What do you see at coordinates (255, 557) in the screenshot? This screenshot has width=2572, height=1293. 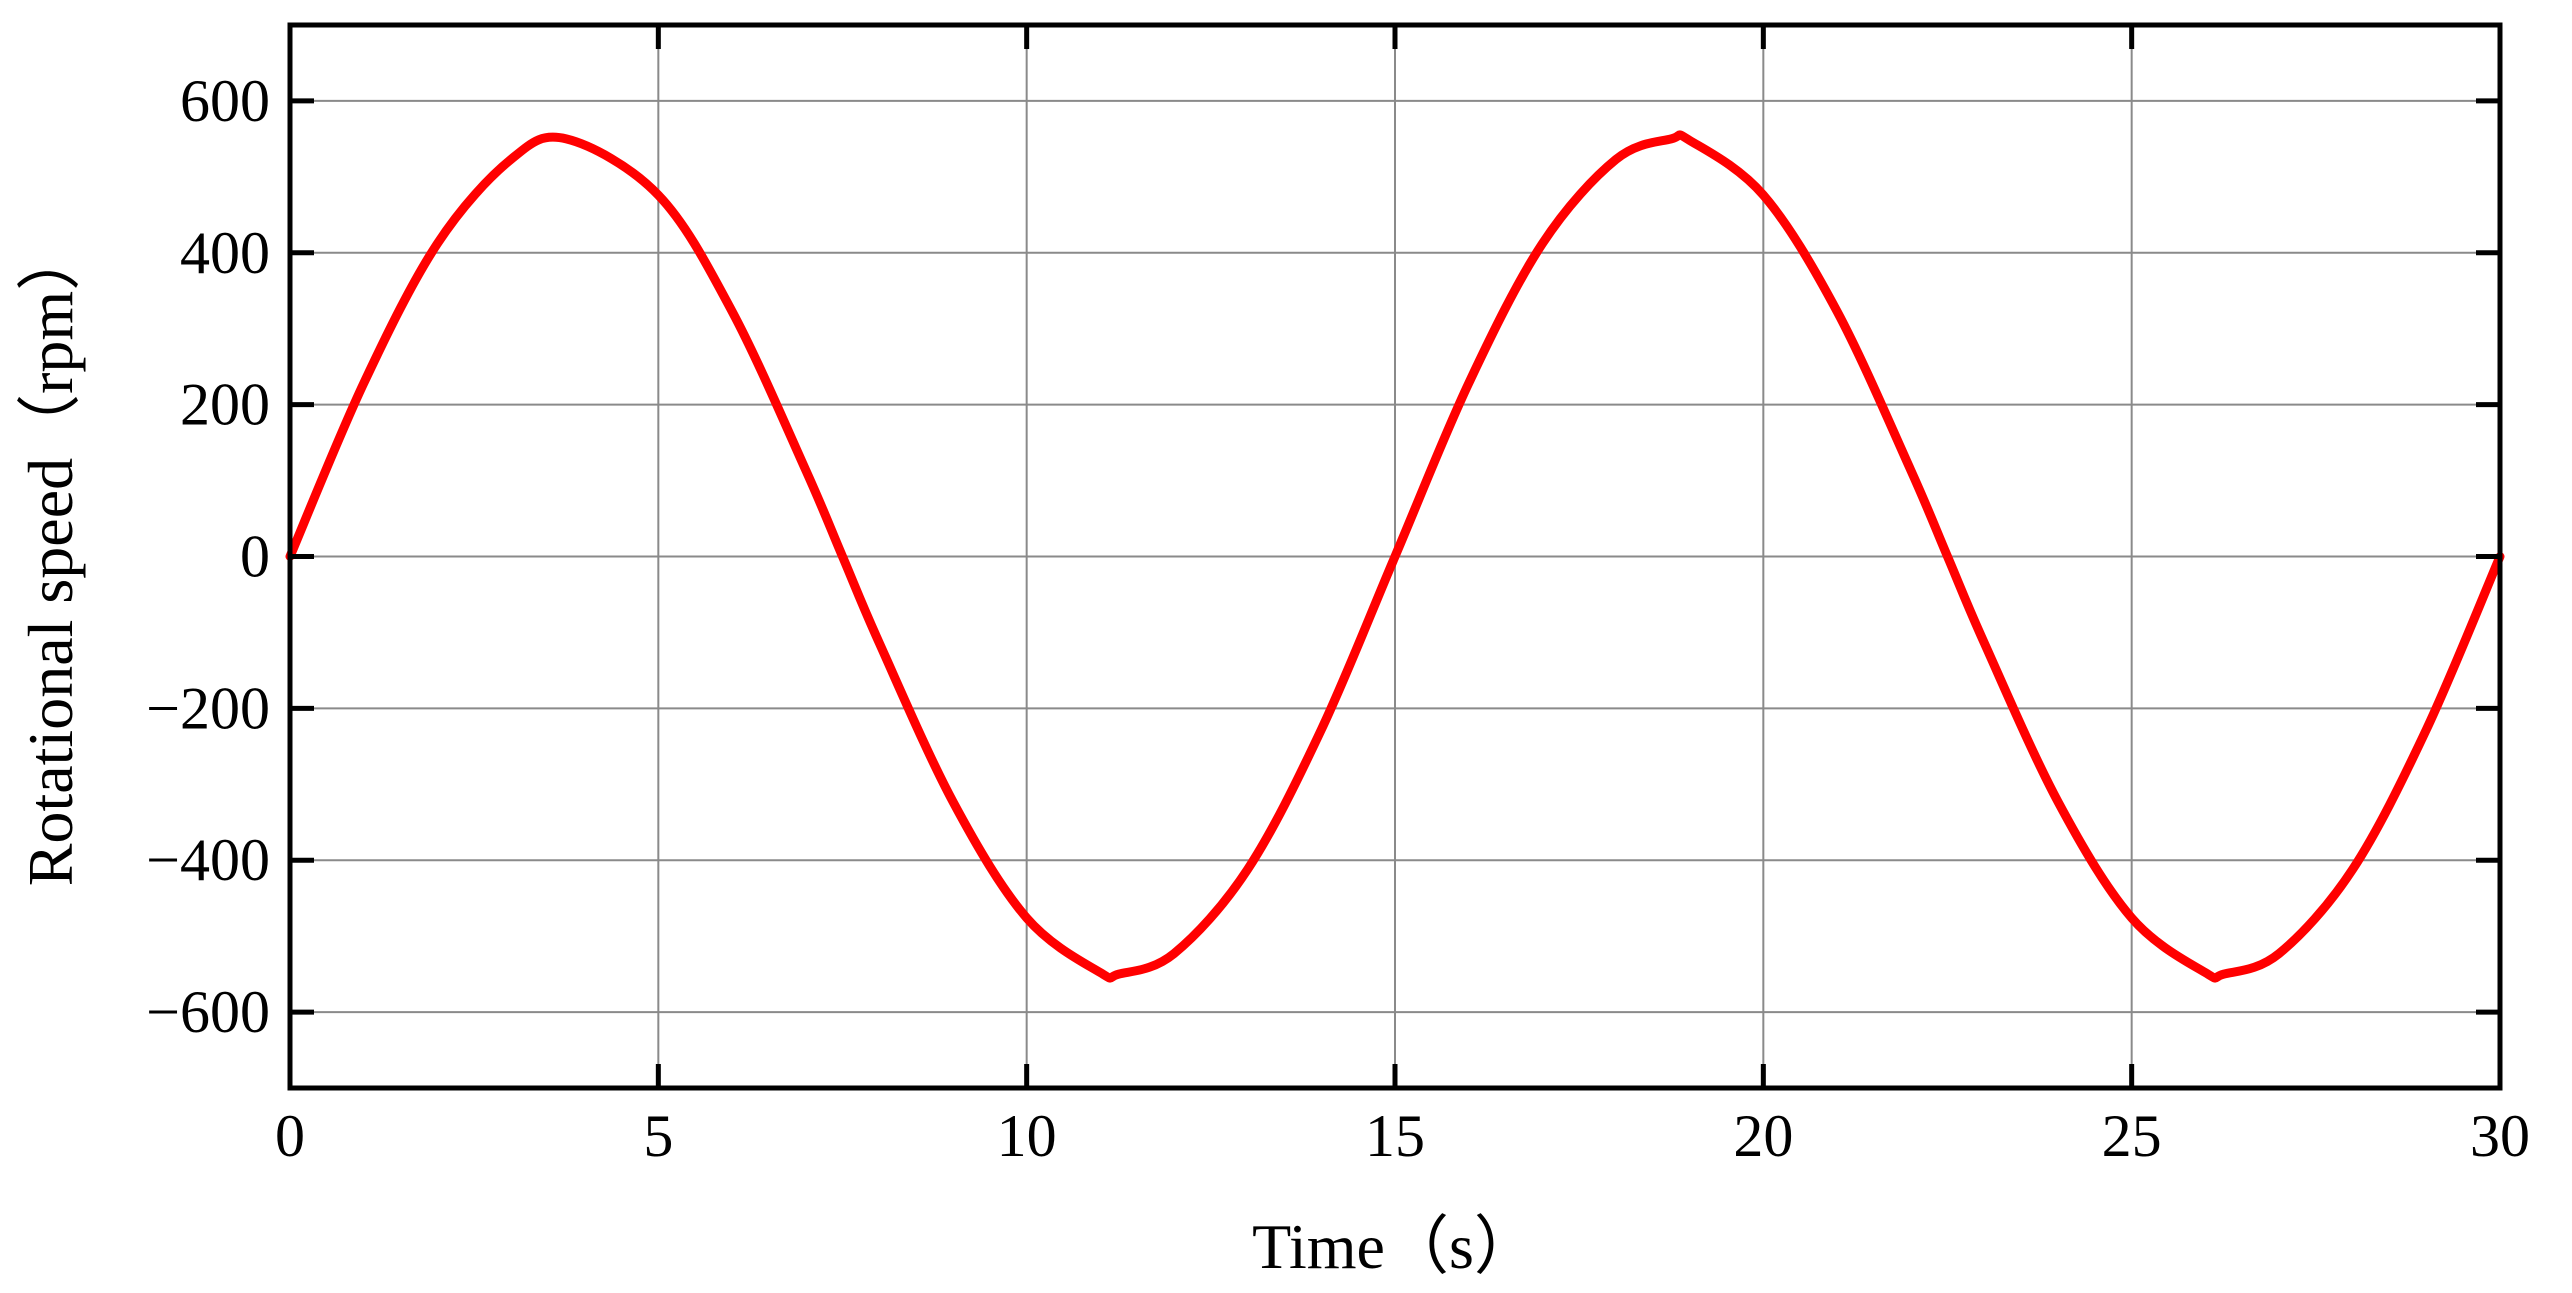 I see `y-tick-label: 0` at bounding box center [255, 557].